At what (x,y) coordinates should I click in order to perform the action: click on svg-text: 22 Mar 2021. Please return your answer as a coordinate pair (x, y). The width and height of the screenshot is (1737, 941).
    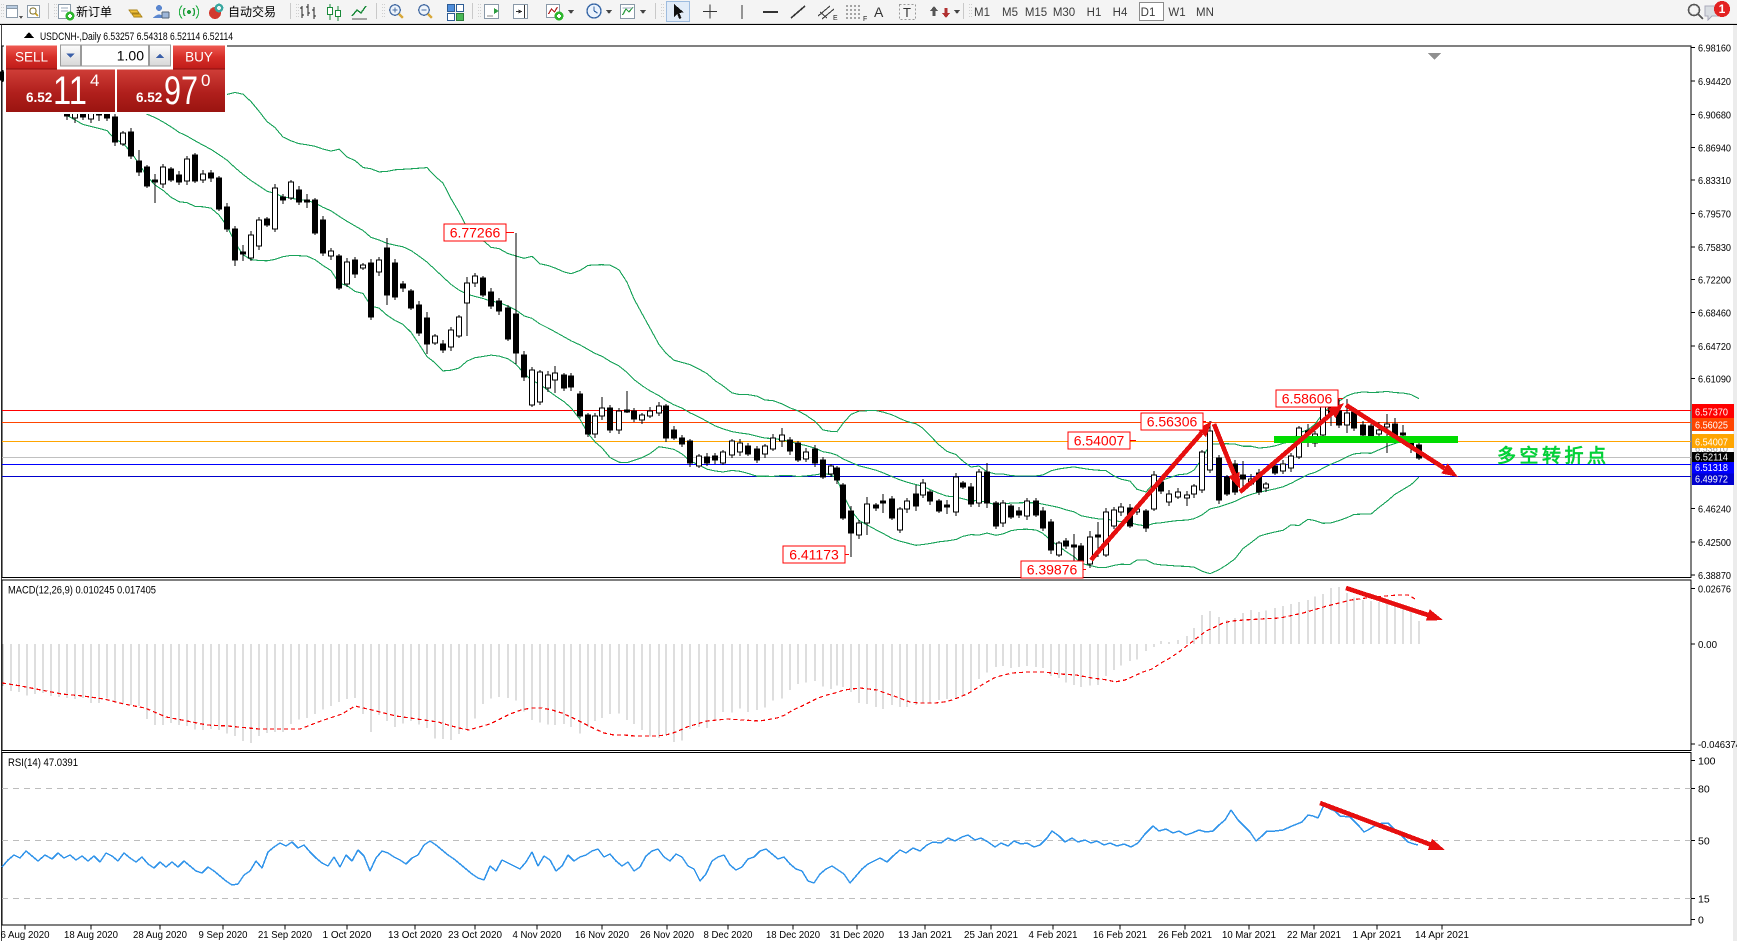
    Looking at the image, I should click on (1314, 935).